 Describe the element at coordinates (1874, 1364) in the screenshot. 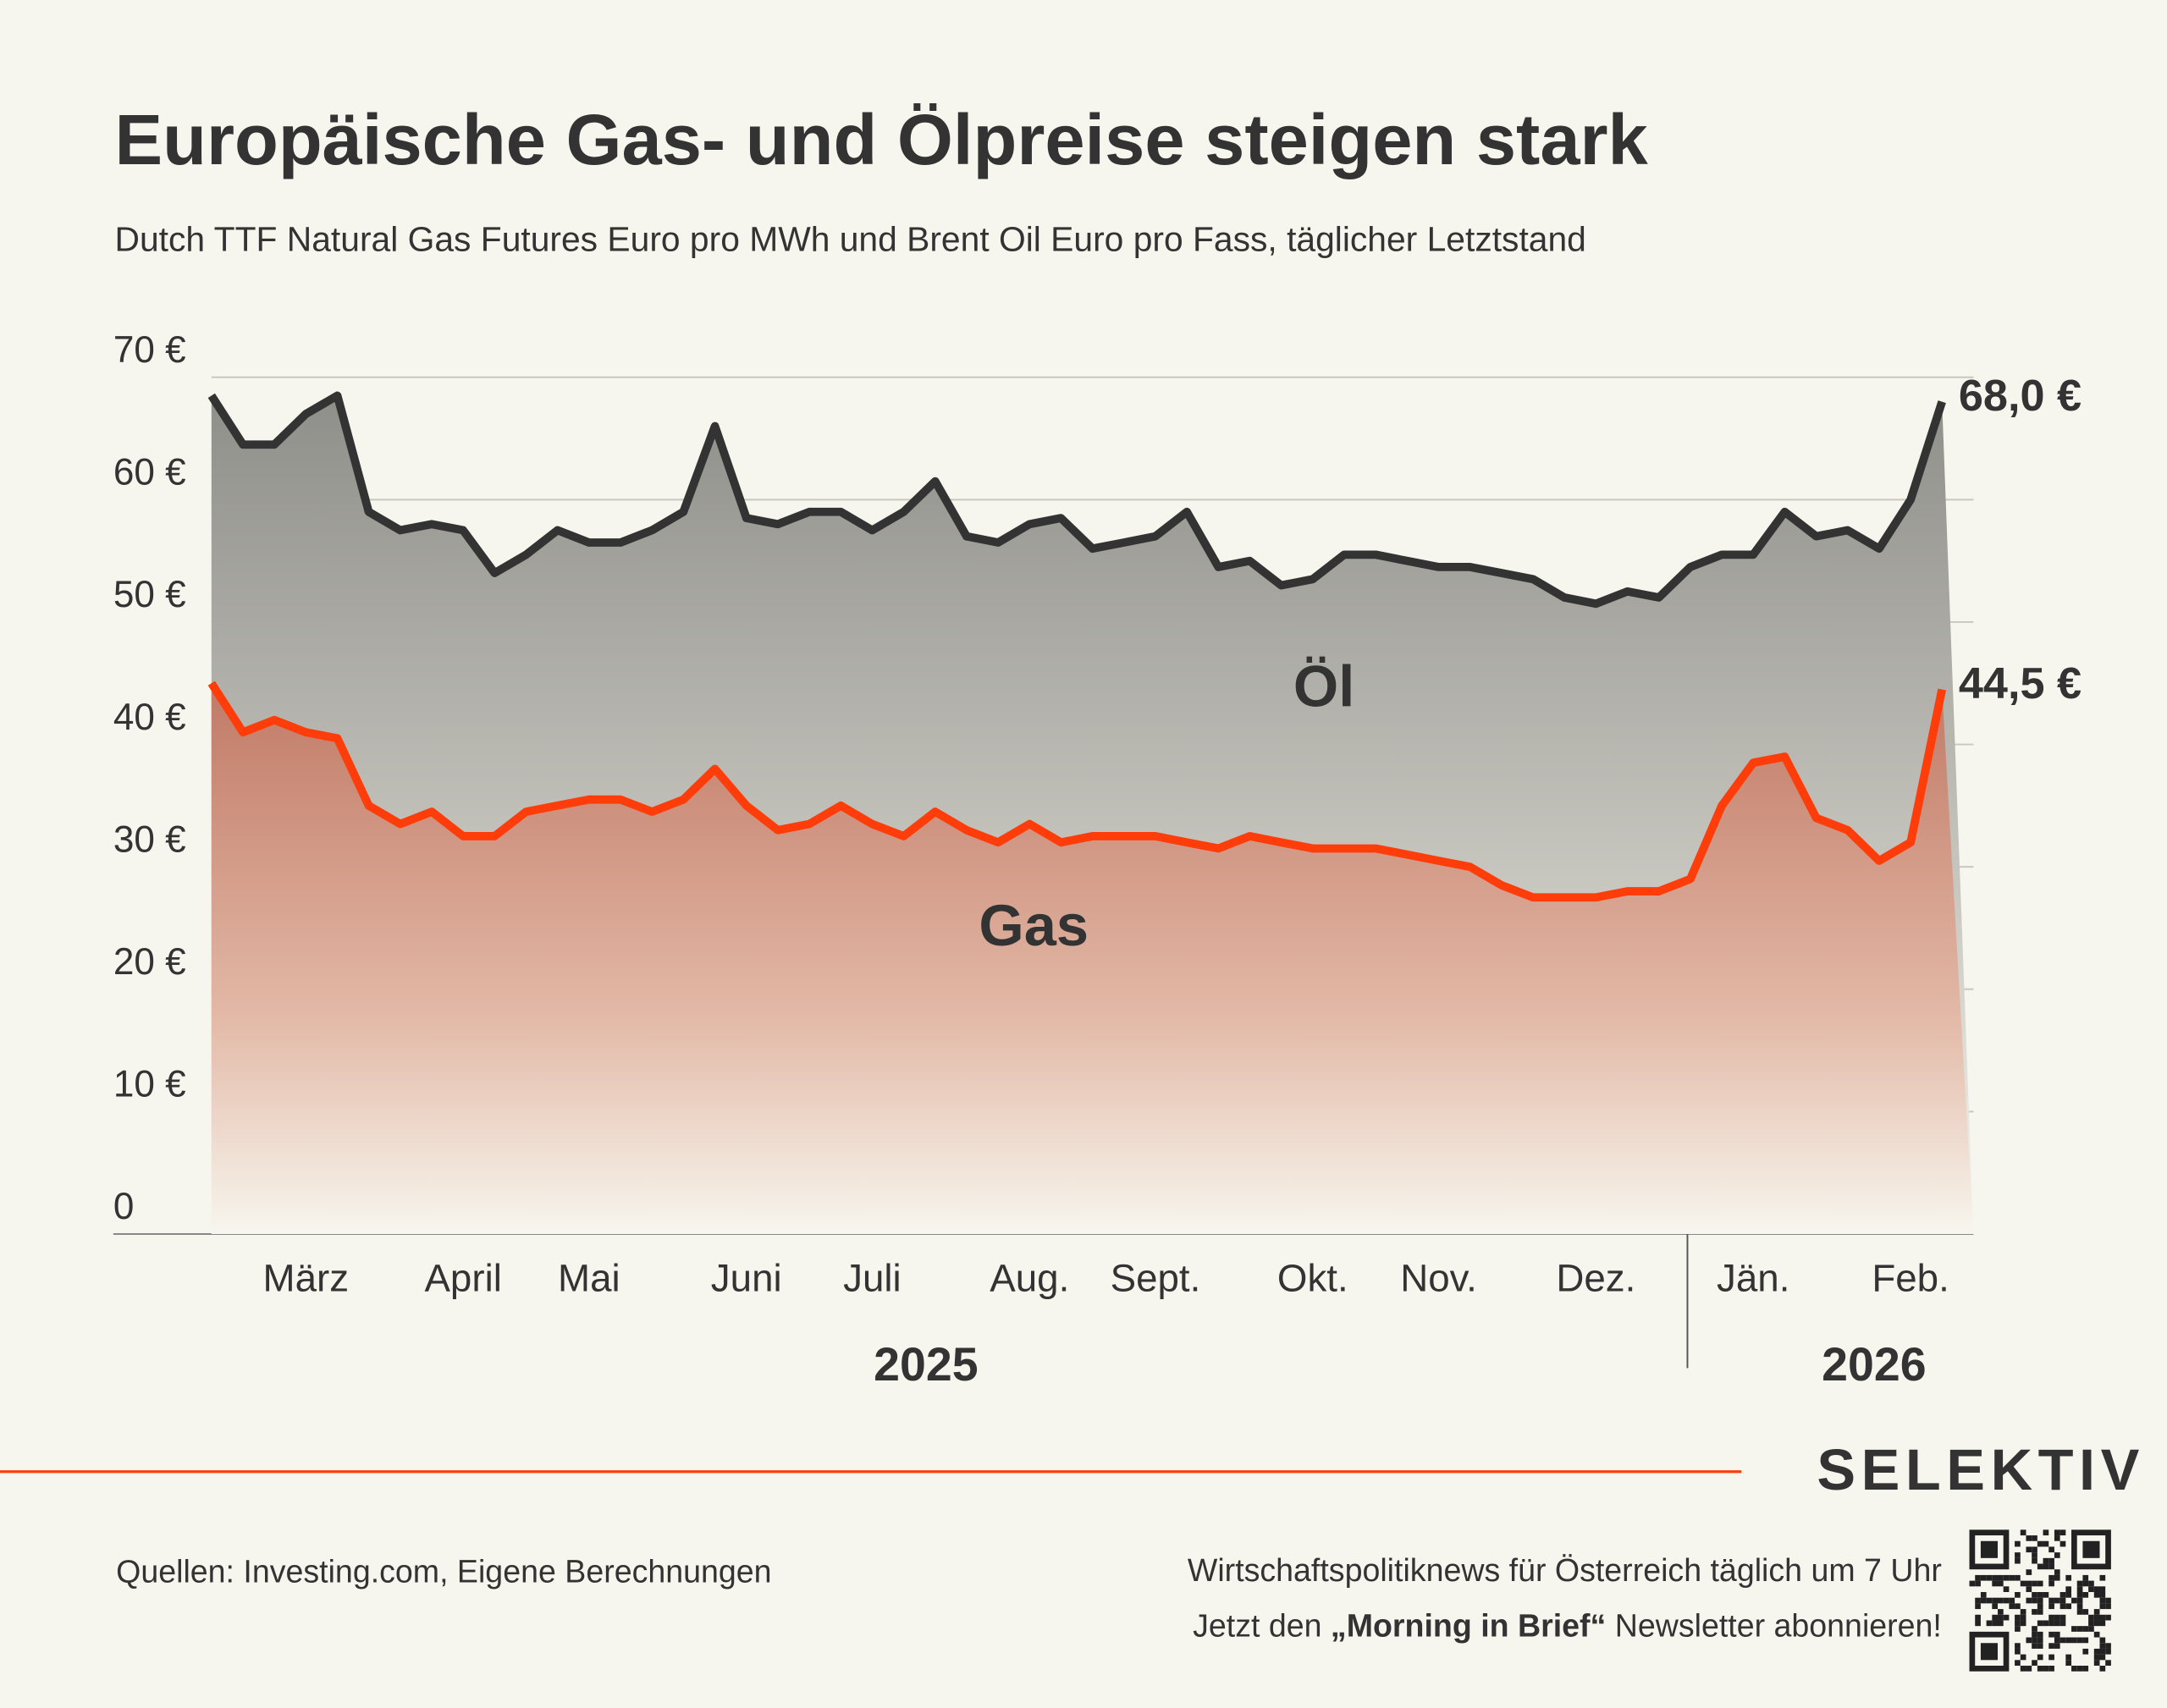

I see `year-label: 2026` at that location.